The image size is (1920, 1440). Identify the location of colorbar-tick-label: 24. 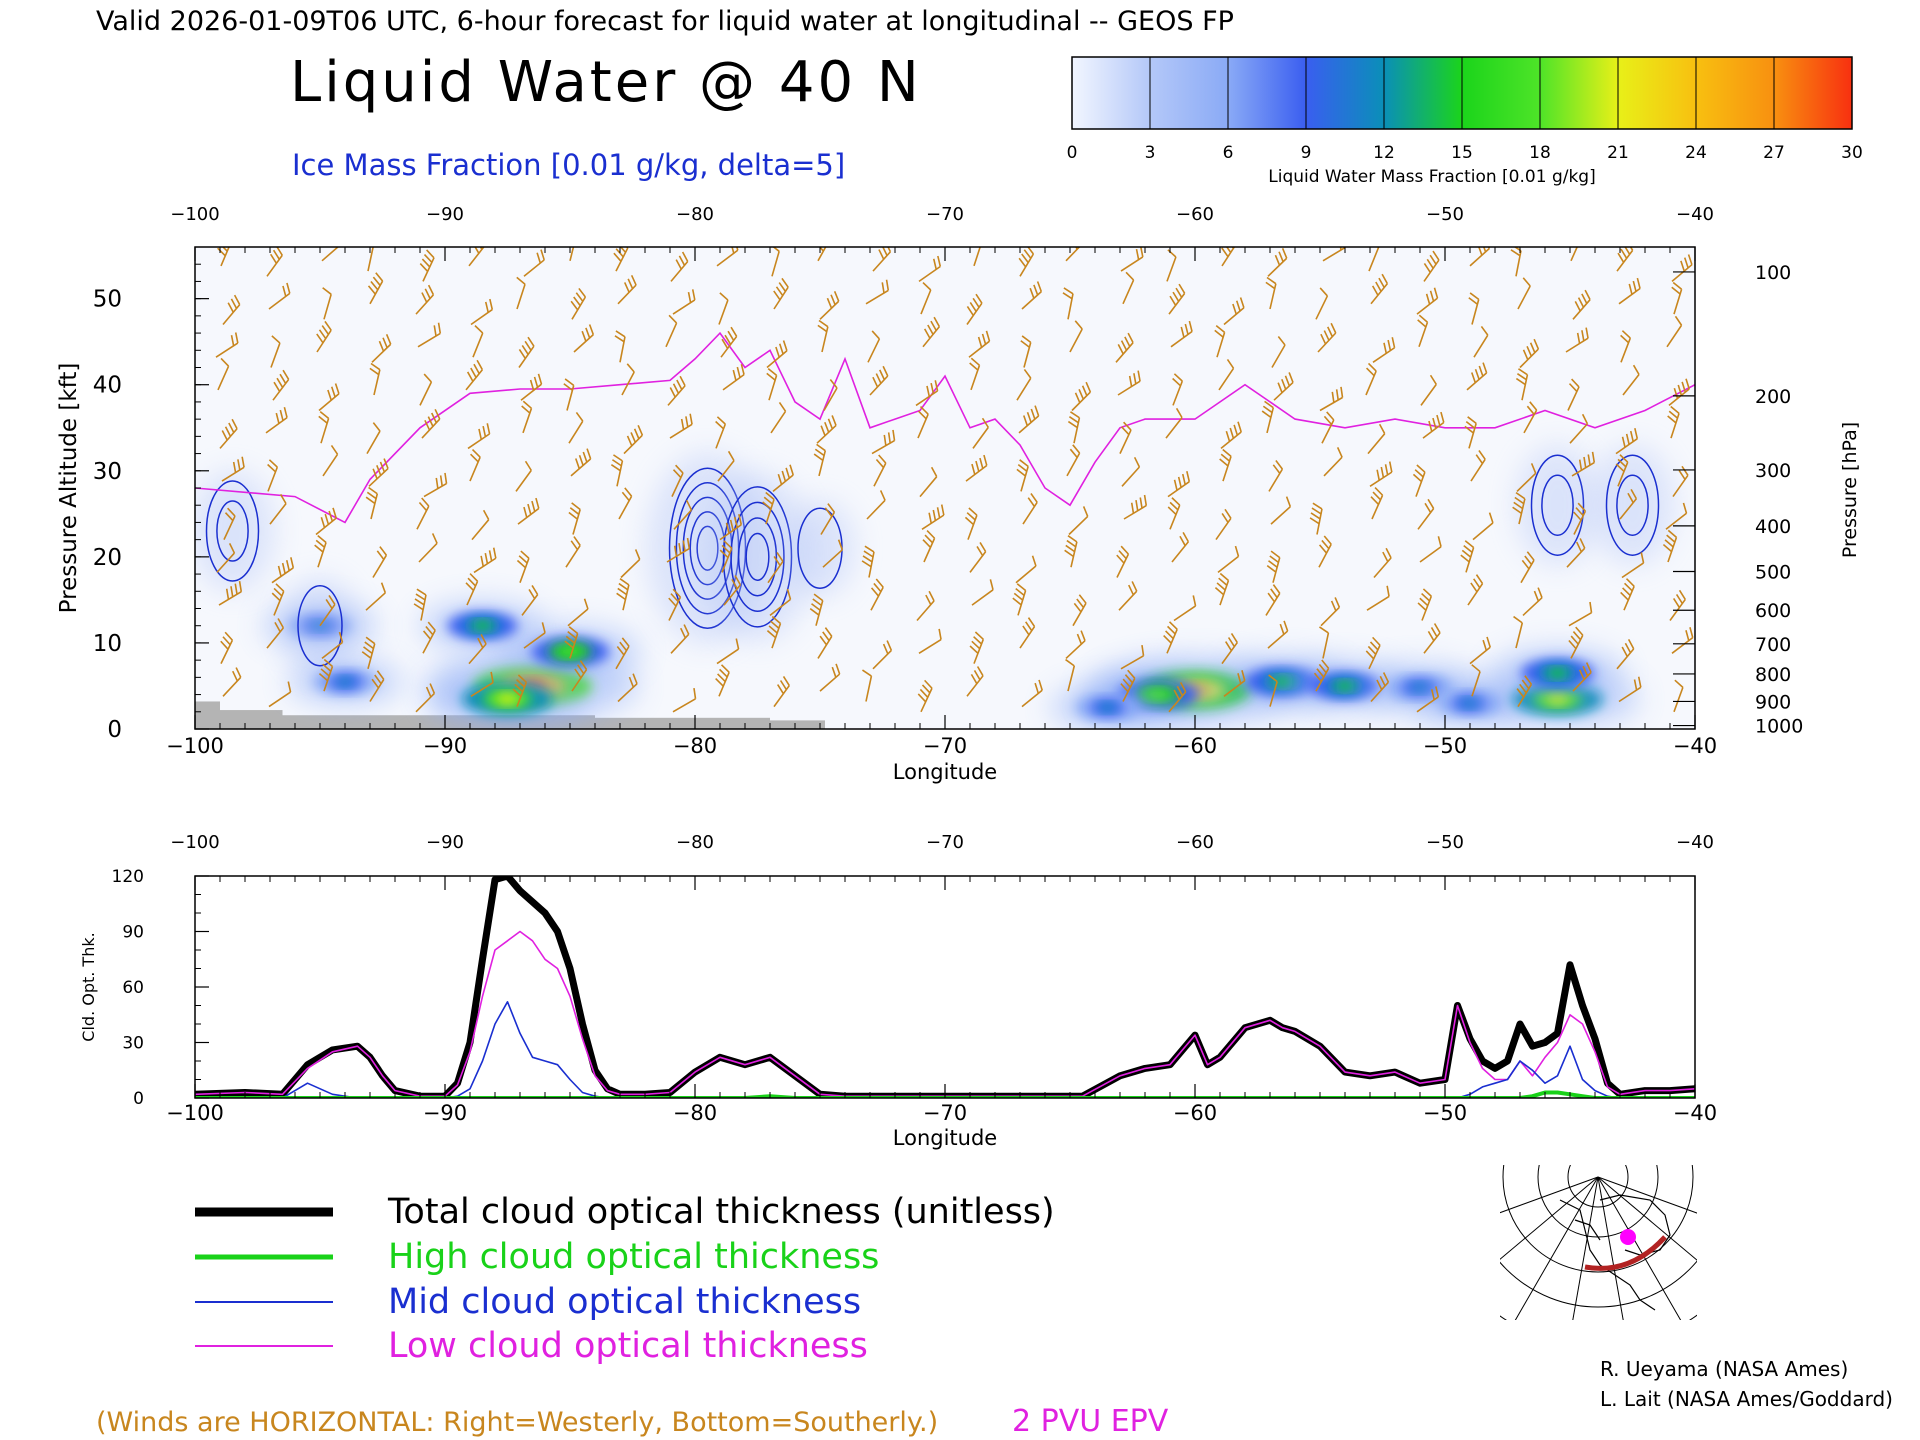
(1696, 153).